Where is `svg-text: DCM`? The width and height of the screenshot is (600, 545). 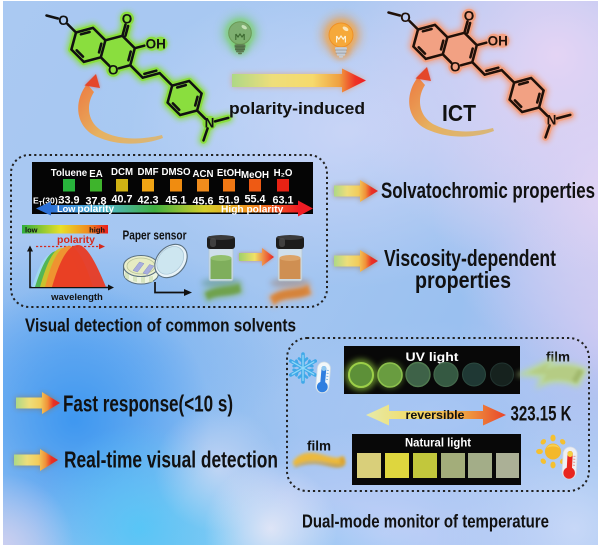 svg-text: DCM is located at coordinates (122, 172).